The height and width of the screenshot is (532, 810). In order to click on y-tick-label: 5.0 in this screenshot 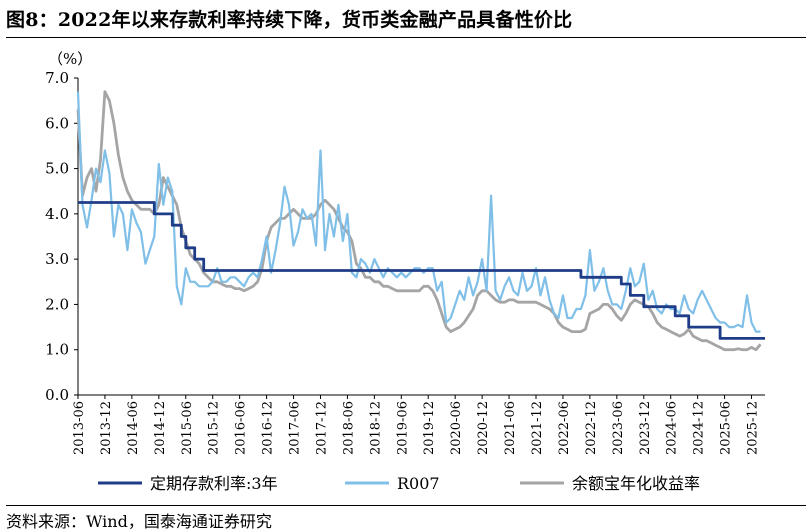, I will do `click(57, 169)`.